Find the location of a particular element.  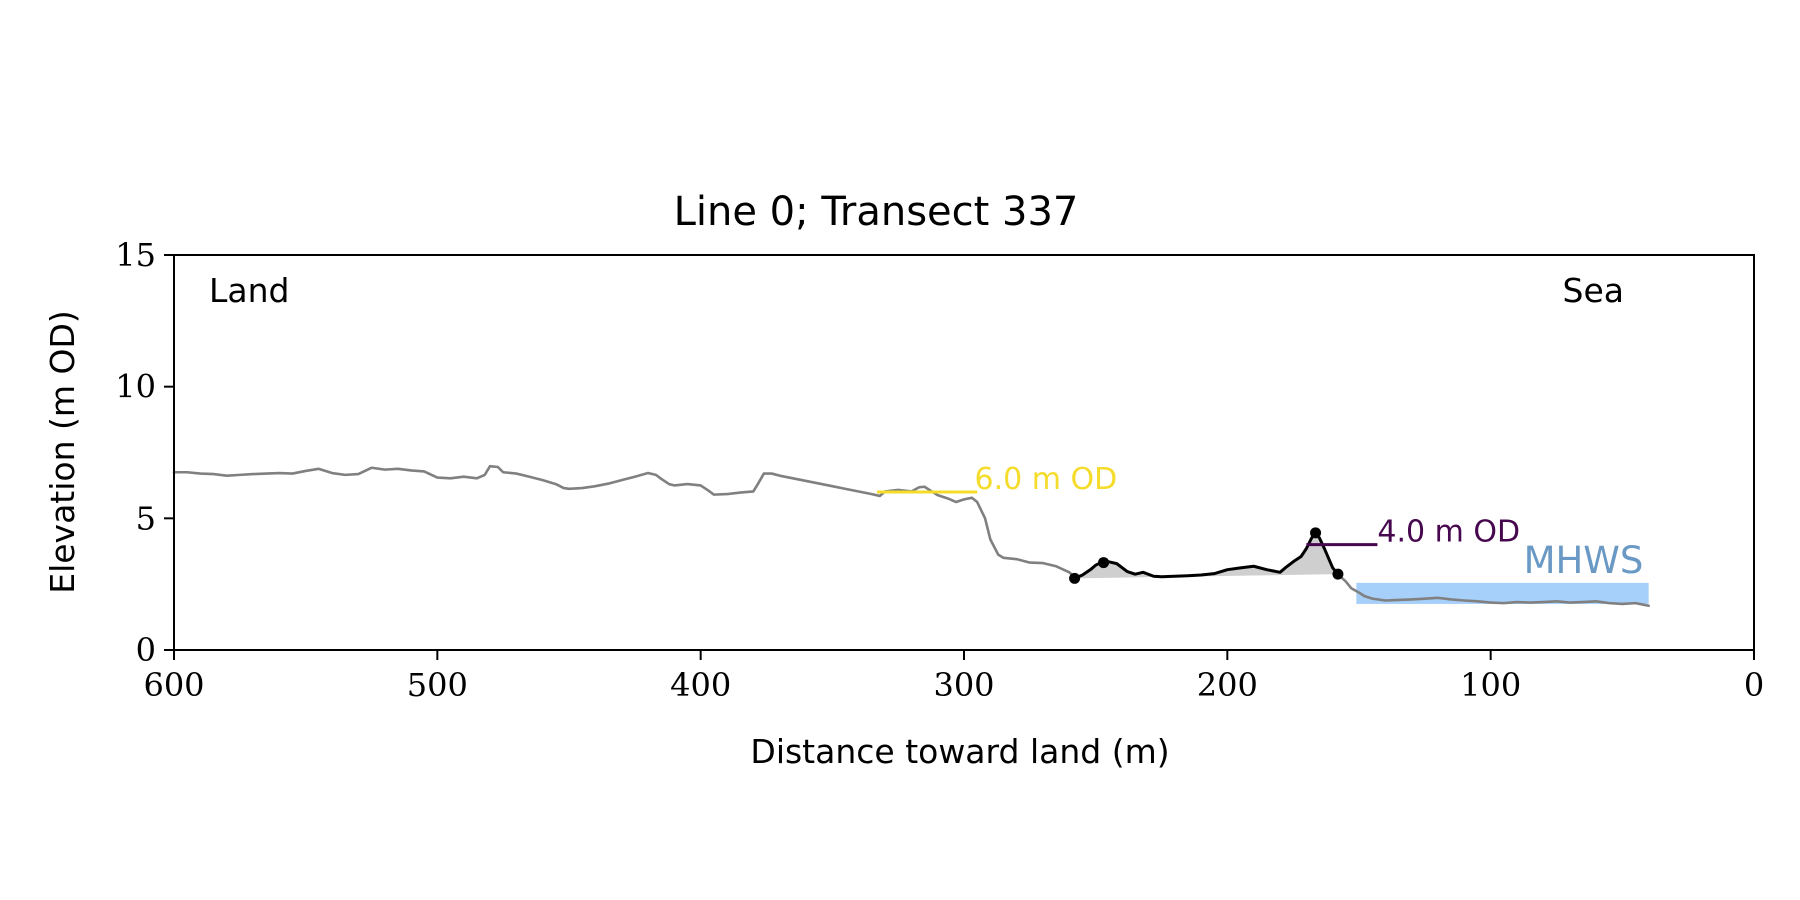

sea-label: Sea is located at coordinates (1593, 290).